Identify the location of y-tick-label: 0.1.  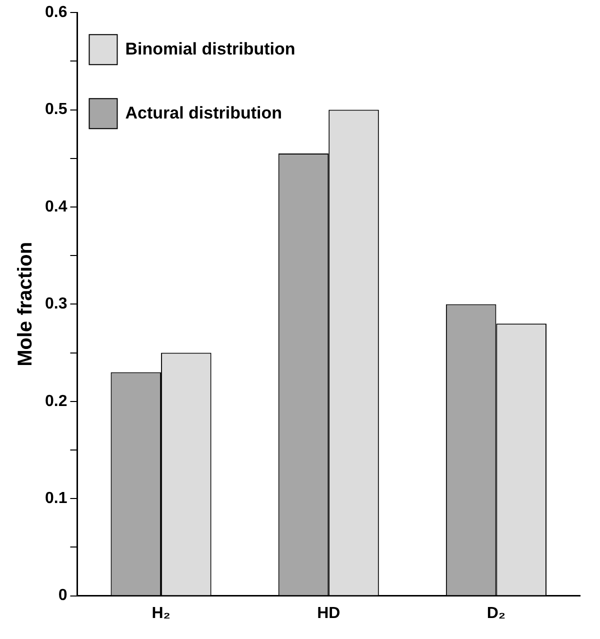
(56, 499).